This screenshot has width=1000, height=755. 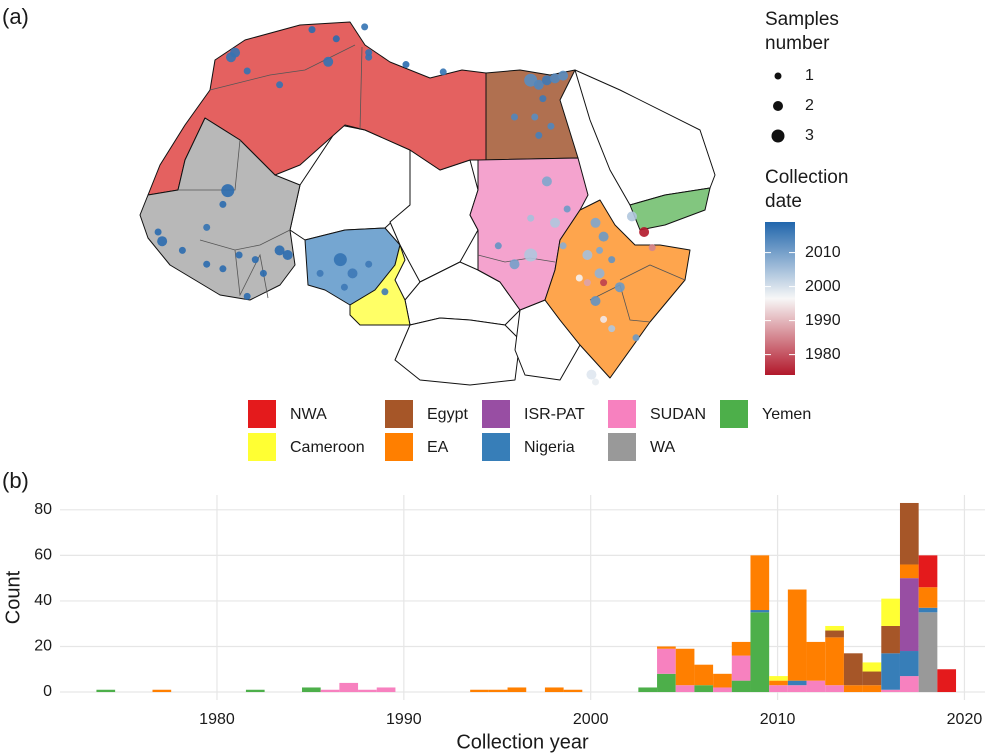 I want to click on colorbar-label: 2010, so click(x=823, y=252).